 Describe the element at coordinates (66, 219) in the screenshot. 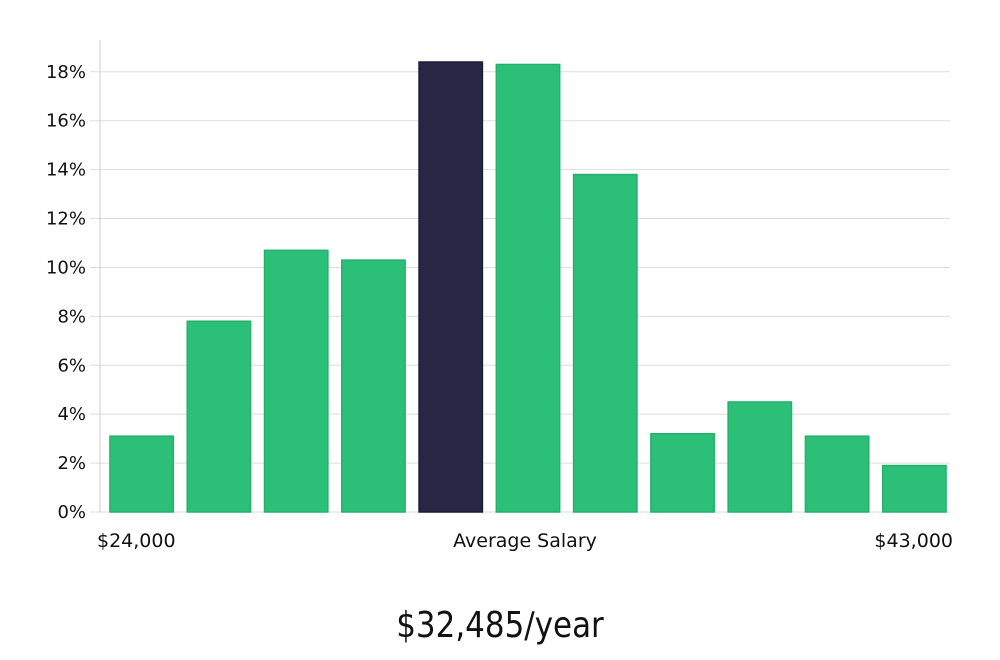

I see `y-tick-label: 12%` at that location.